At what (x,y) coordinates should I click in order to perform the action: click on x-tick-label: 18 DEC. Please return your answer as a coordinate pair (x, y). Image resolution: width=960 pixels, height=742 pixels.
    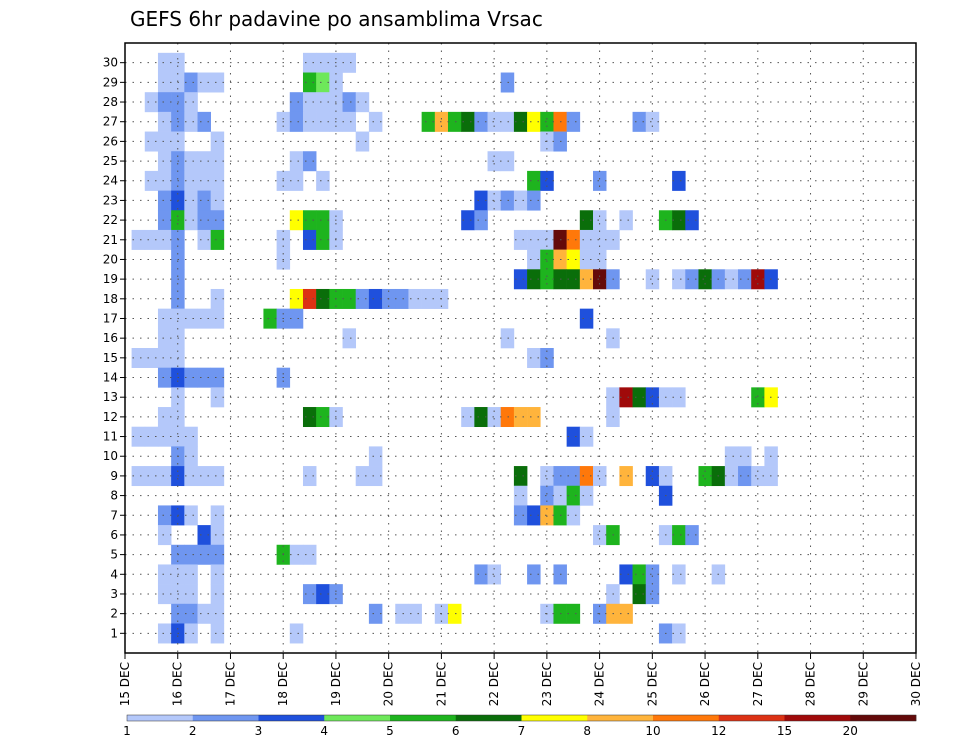
    Looking at the image, I should click on (283, 684).